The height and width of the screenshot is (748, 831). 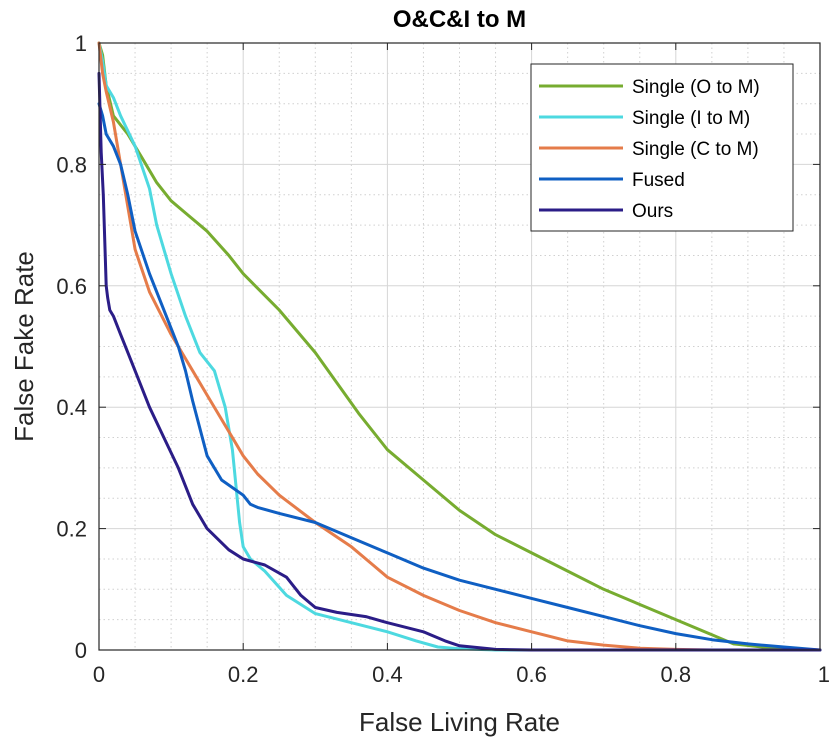 I want to click on y-tick-label: 0, so click(x=81, y=650).